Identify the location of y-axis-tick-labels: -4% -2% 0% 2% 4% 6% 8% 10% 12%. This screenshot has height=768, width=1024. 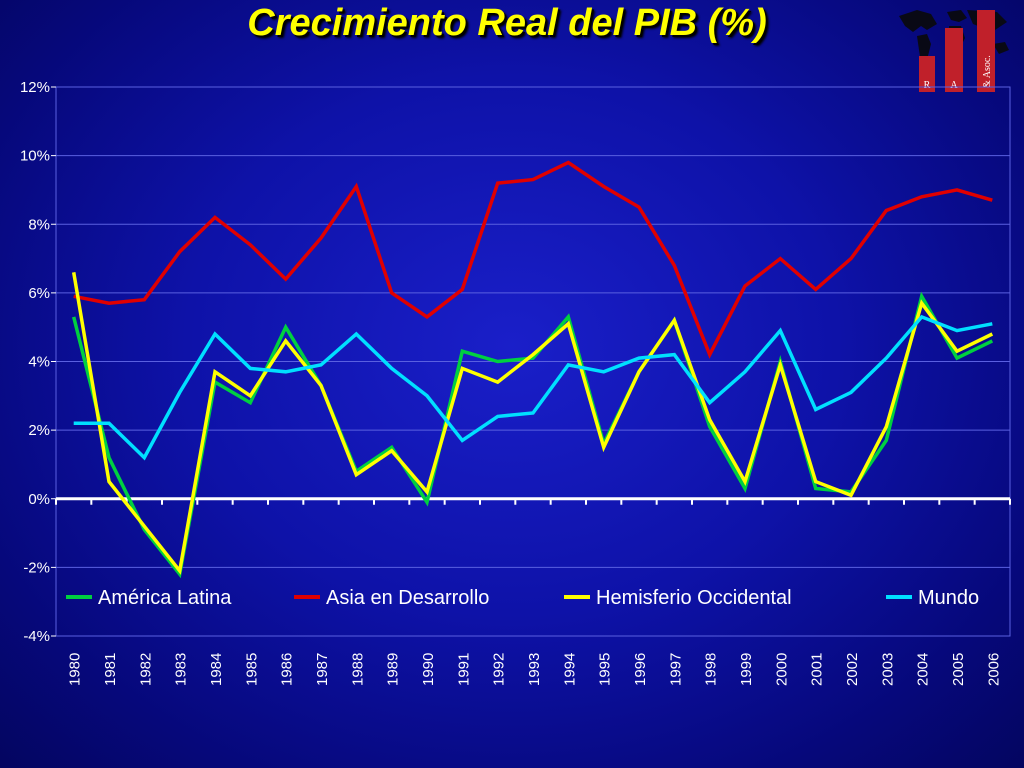
(35, 362).